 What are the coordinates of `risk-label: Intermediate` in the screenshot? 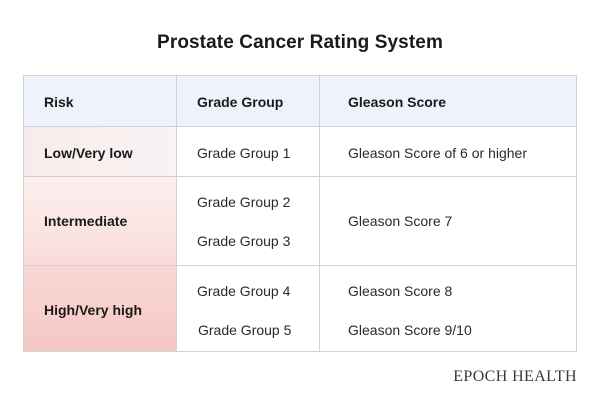 It's located at (86, 221).